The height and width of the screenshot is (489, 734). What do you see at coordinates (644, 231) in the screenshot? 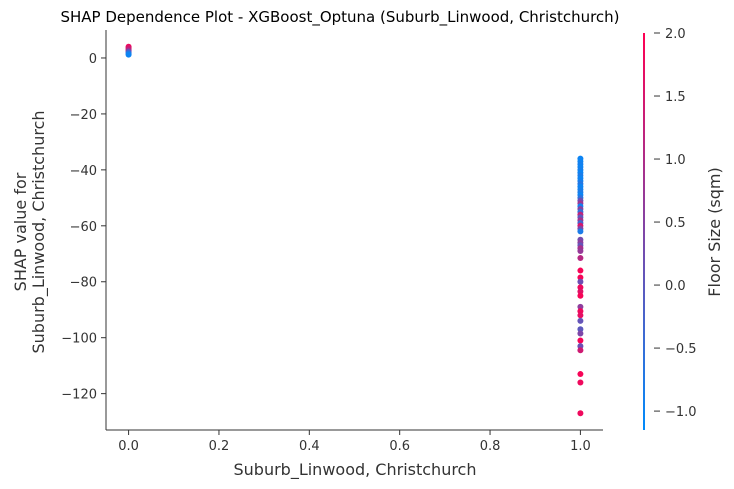
I see `colorbar` at bounding box center [644, 231].